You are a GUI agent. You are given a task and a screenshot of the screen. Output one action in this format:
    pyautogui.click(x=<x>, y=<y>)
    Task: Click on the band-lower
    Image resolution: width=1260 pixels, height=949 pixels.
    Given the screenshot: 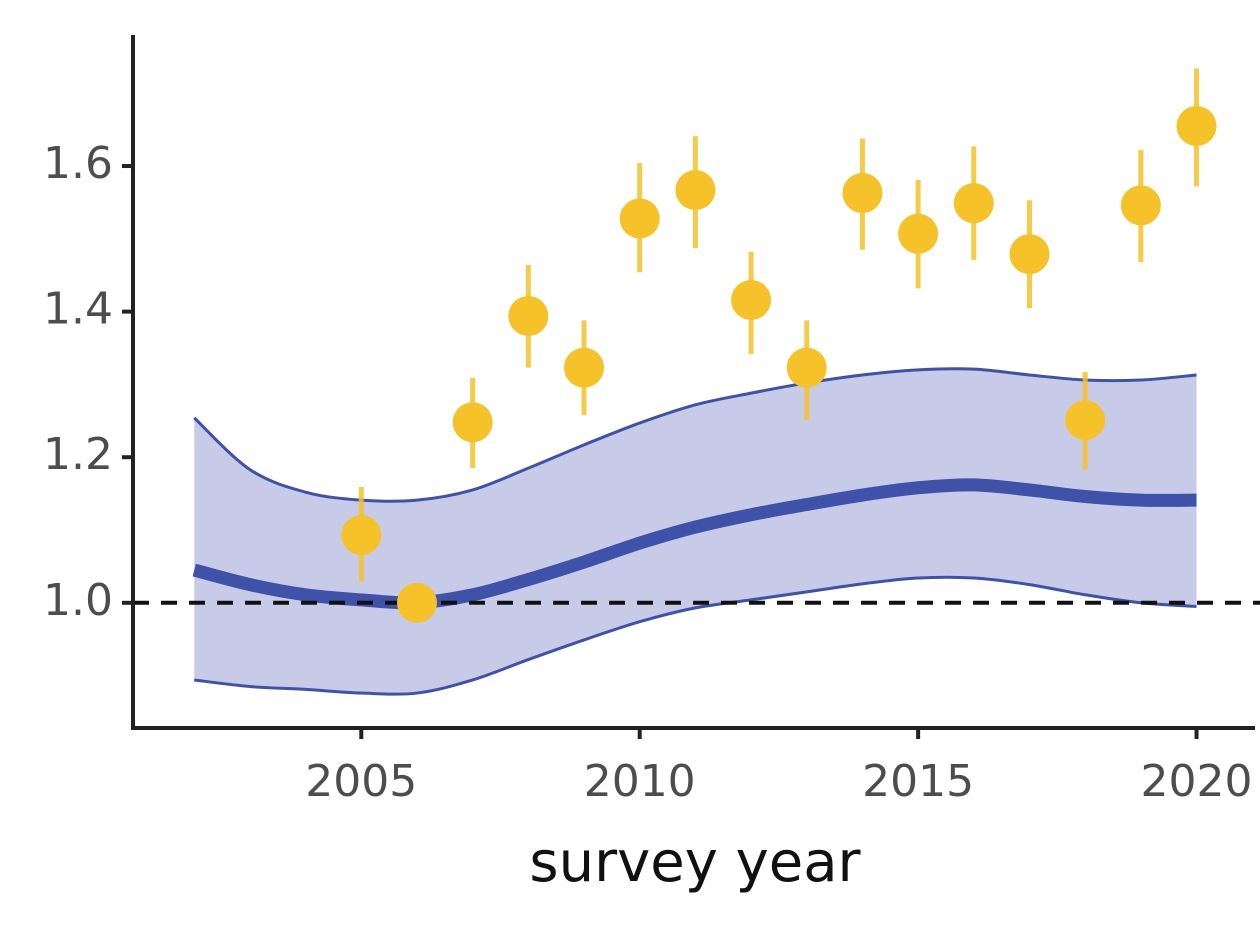 What is the action you would take?
    pyautogui.click(x=695, y=635)
    